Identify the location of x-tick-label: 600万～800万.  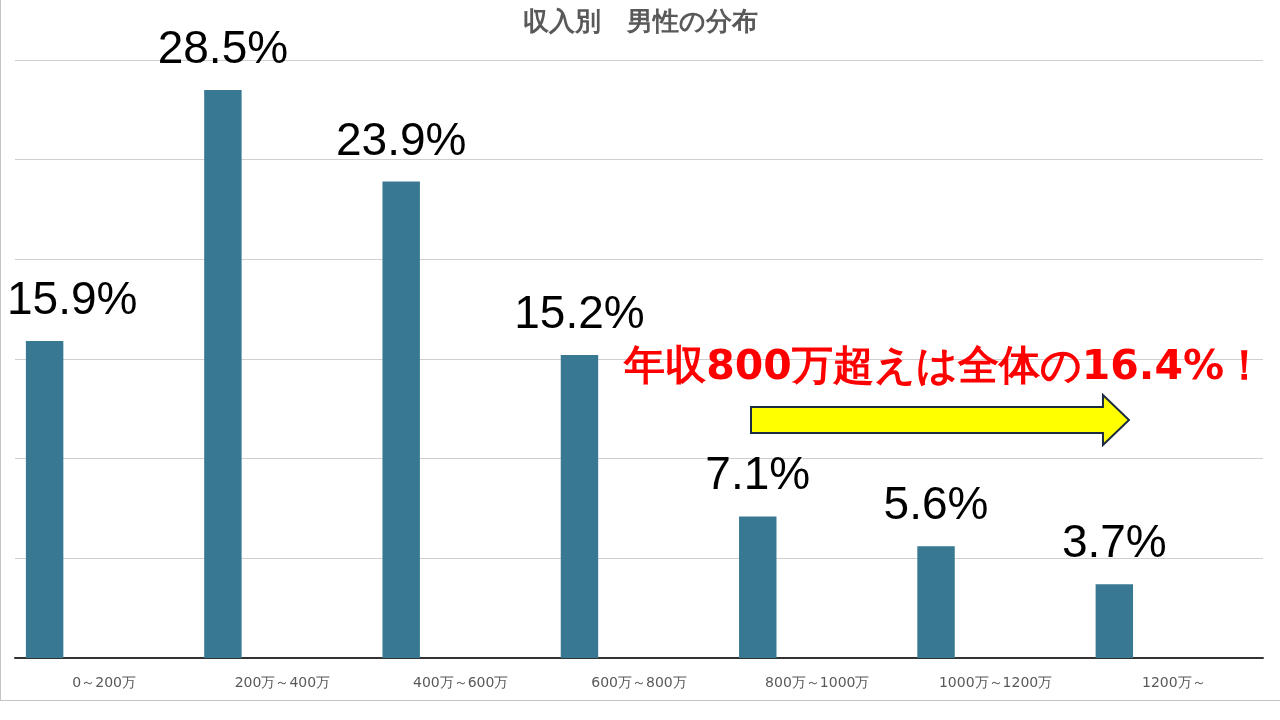
(639, 682).